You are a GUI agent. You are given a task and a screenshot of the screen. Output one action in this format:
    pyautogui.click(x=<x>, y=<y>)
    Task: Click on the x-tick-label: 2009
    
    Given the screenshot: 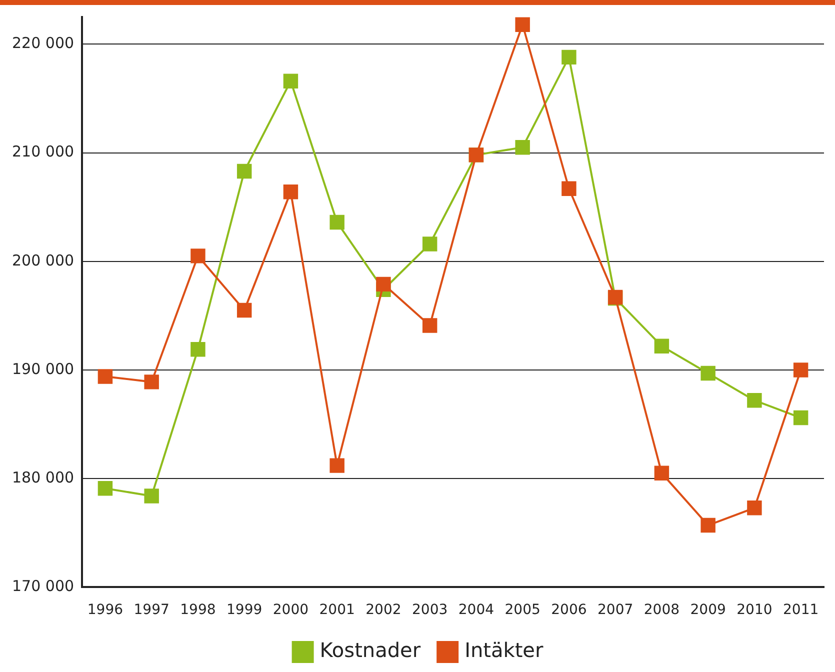 What is the action you would take?
    pyautogui.click(x=708, y=610)
    